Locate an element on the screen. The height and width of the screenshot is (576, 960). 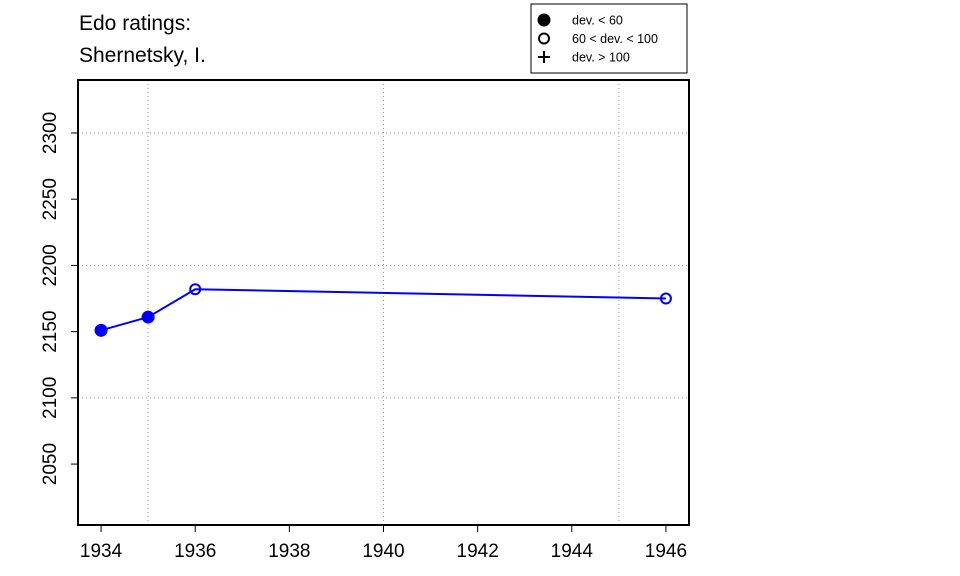
chart-subtitle: Shernetsky, I. is located at coordinates (142, 55).